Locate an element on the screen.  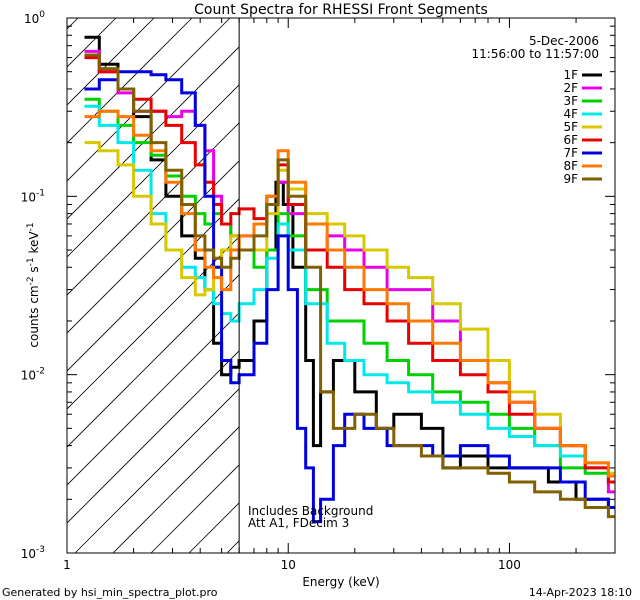
x-tick-label: 100 is located at coordinates (509, 565).